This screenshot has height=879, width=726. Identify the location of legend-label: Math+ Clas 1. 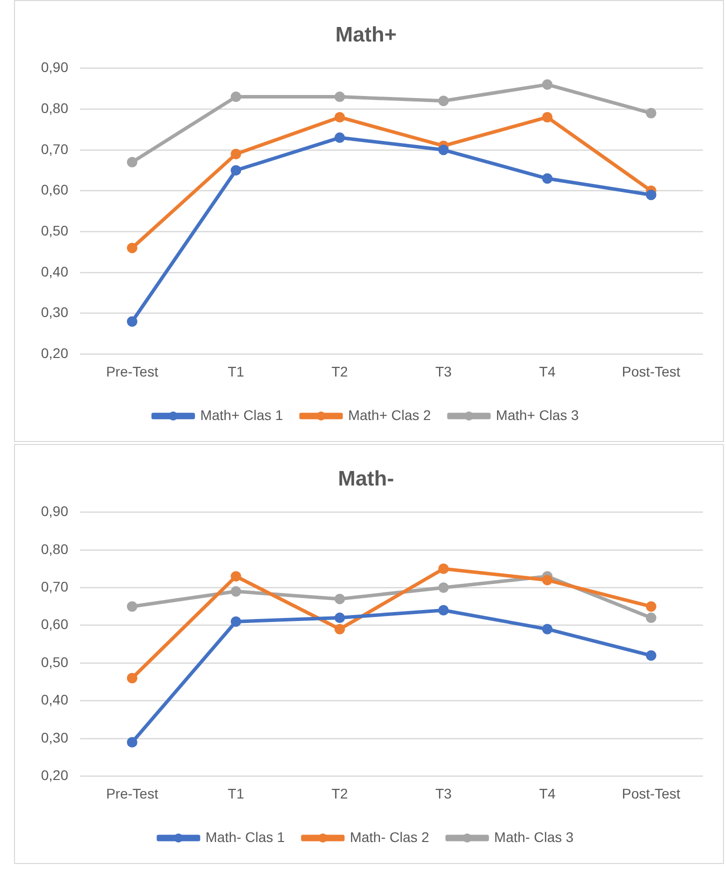
(242, 414).